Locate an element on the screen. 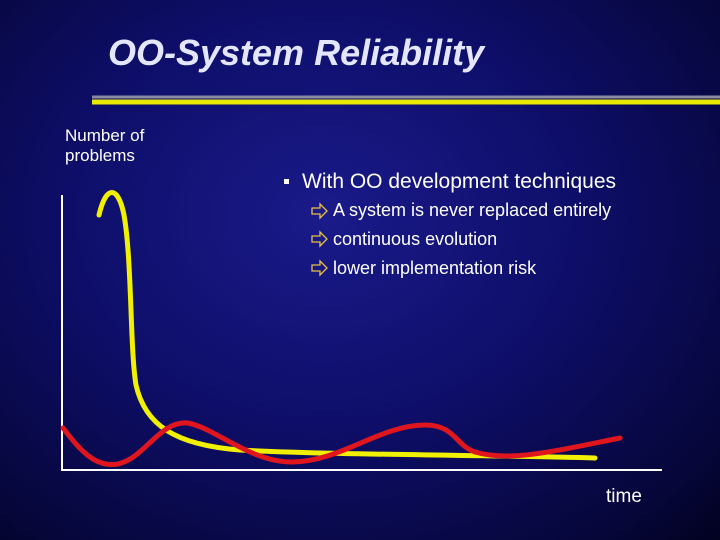 The image size is (720, 540). bullet-item: continuous evolution is located at coordinates (415, 239).